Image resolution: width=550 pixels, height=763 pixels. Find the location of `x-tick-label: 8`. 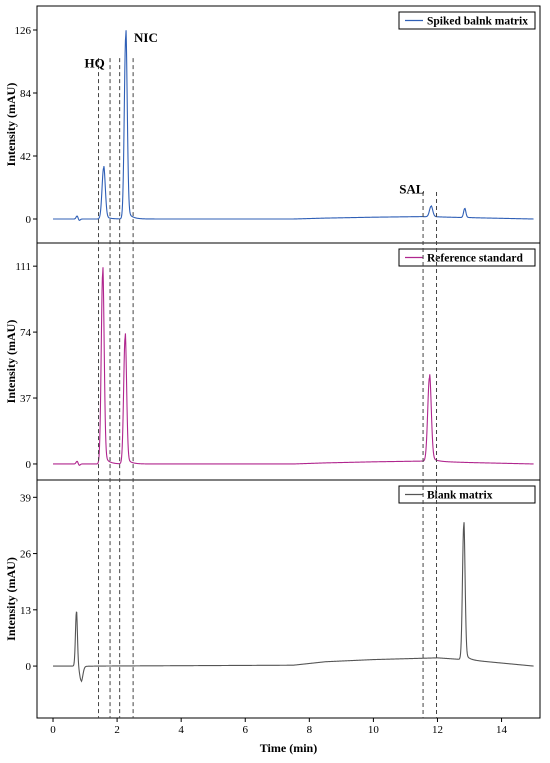

x-tick-label: 8 is located at coordinates (310, 730).